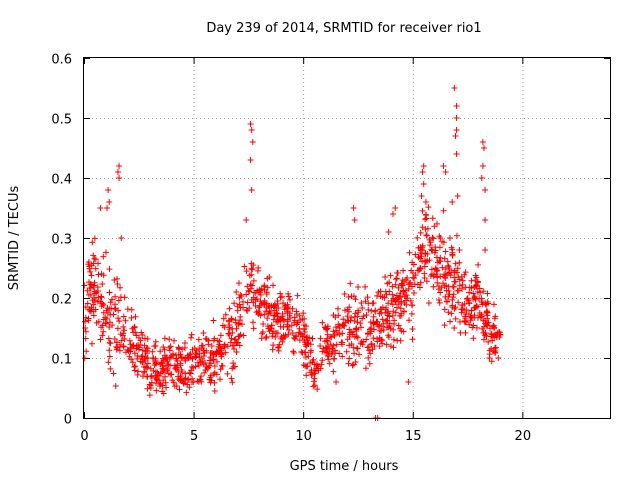 The height and width of the screenshot is (480, 640). What do you see at coordinates (61, 360) in the screenshot?
I see `y-tick-label: 0.1` at bounding box center [61, 360].